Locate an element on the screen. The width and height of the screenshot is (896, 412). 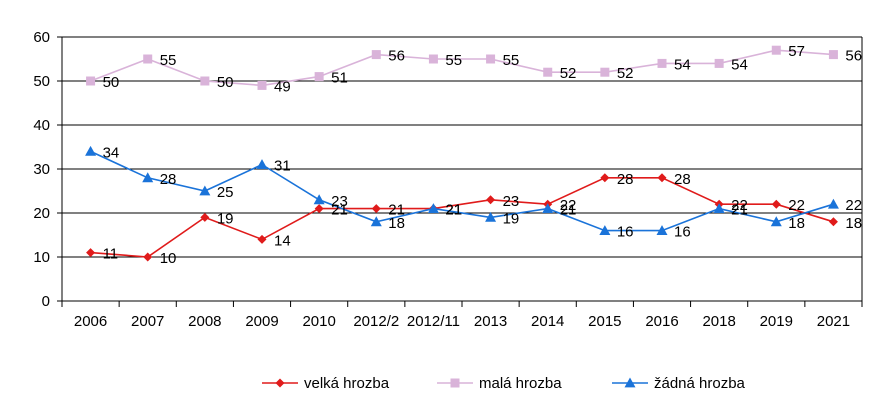
x-tick-label: 2009 is located at coordinates (261, 321).